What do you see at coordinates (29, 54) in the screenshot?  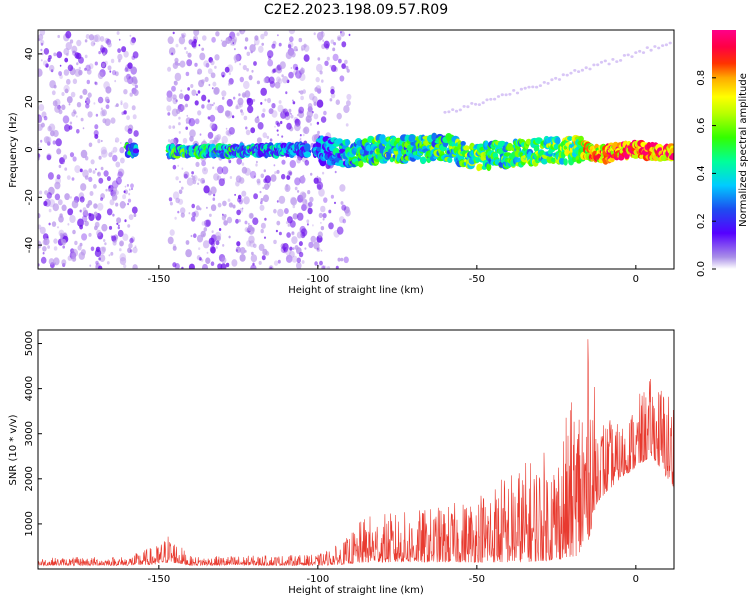 I see `y-tick-label: 40` at bounding box center [29, 54].